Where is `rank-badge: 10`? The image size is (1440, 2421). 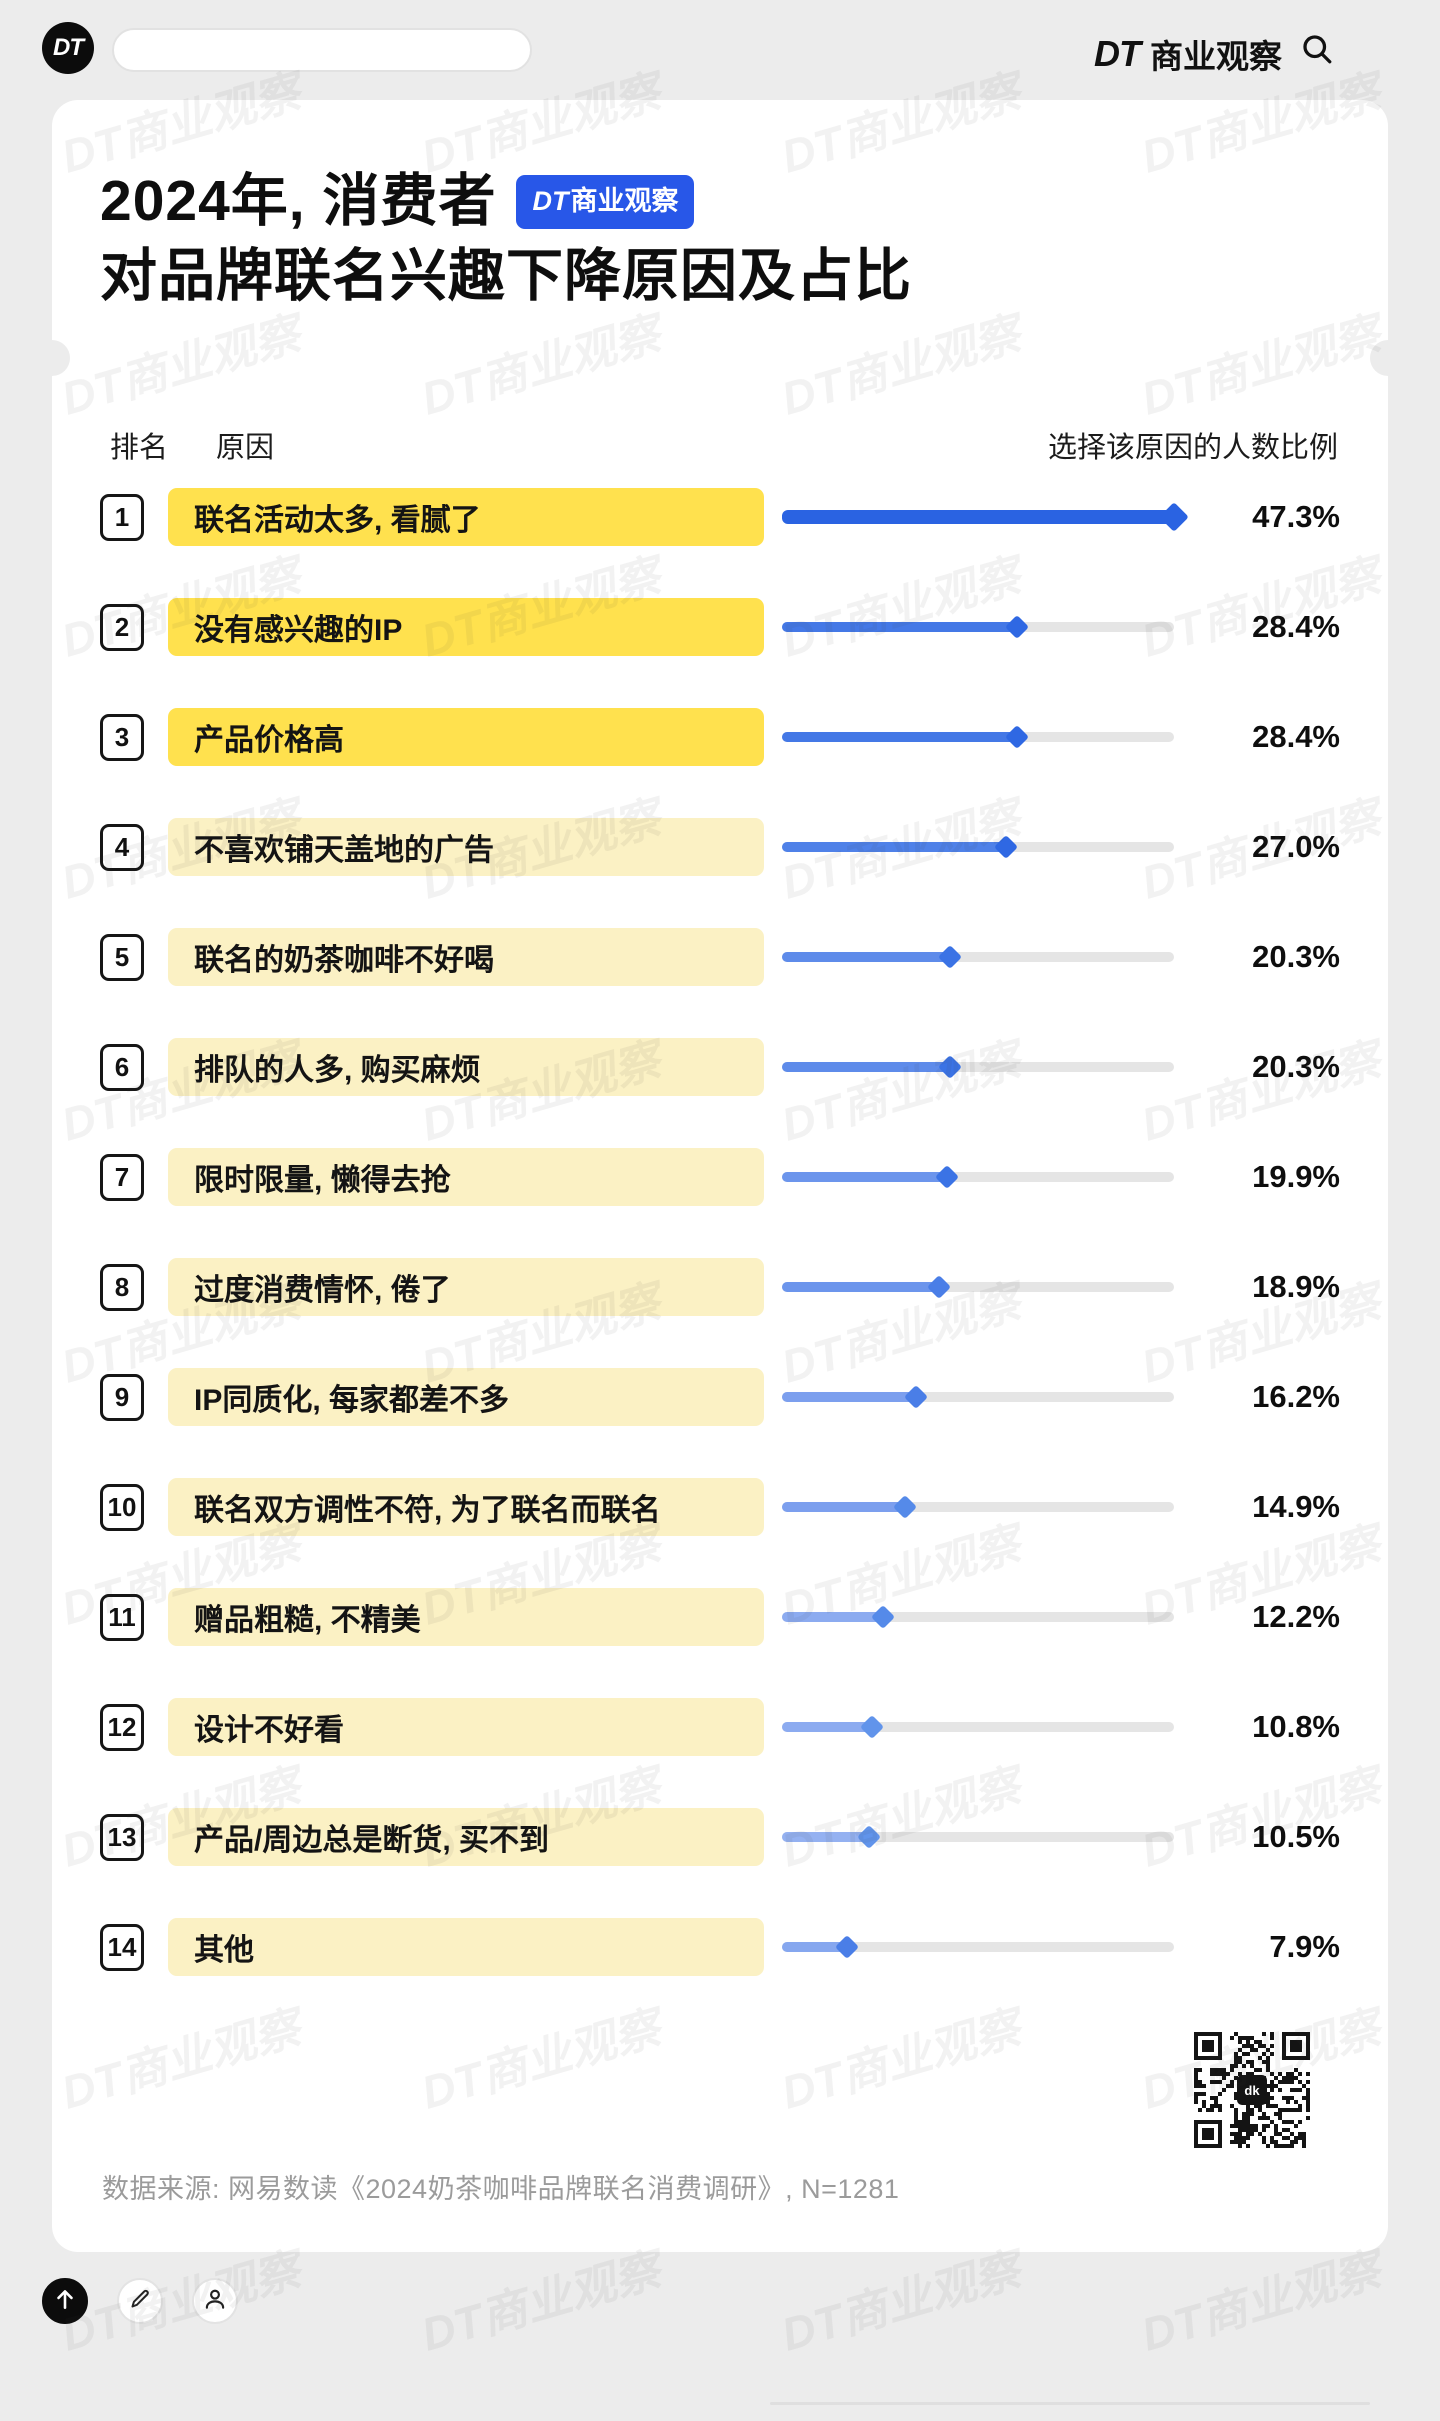
rank-badge: 10 is located at coordinates (122, 1507).